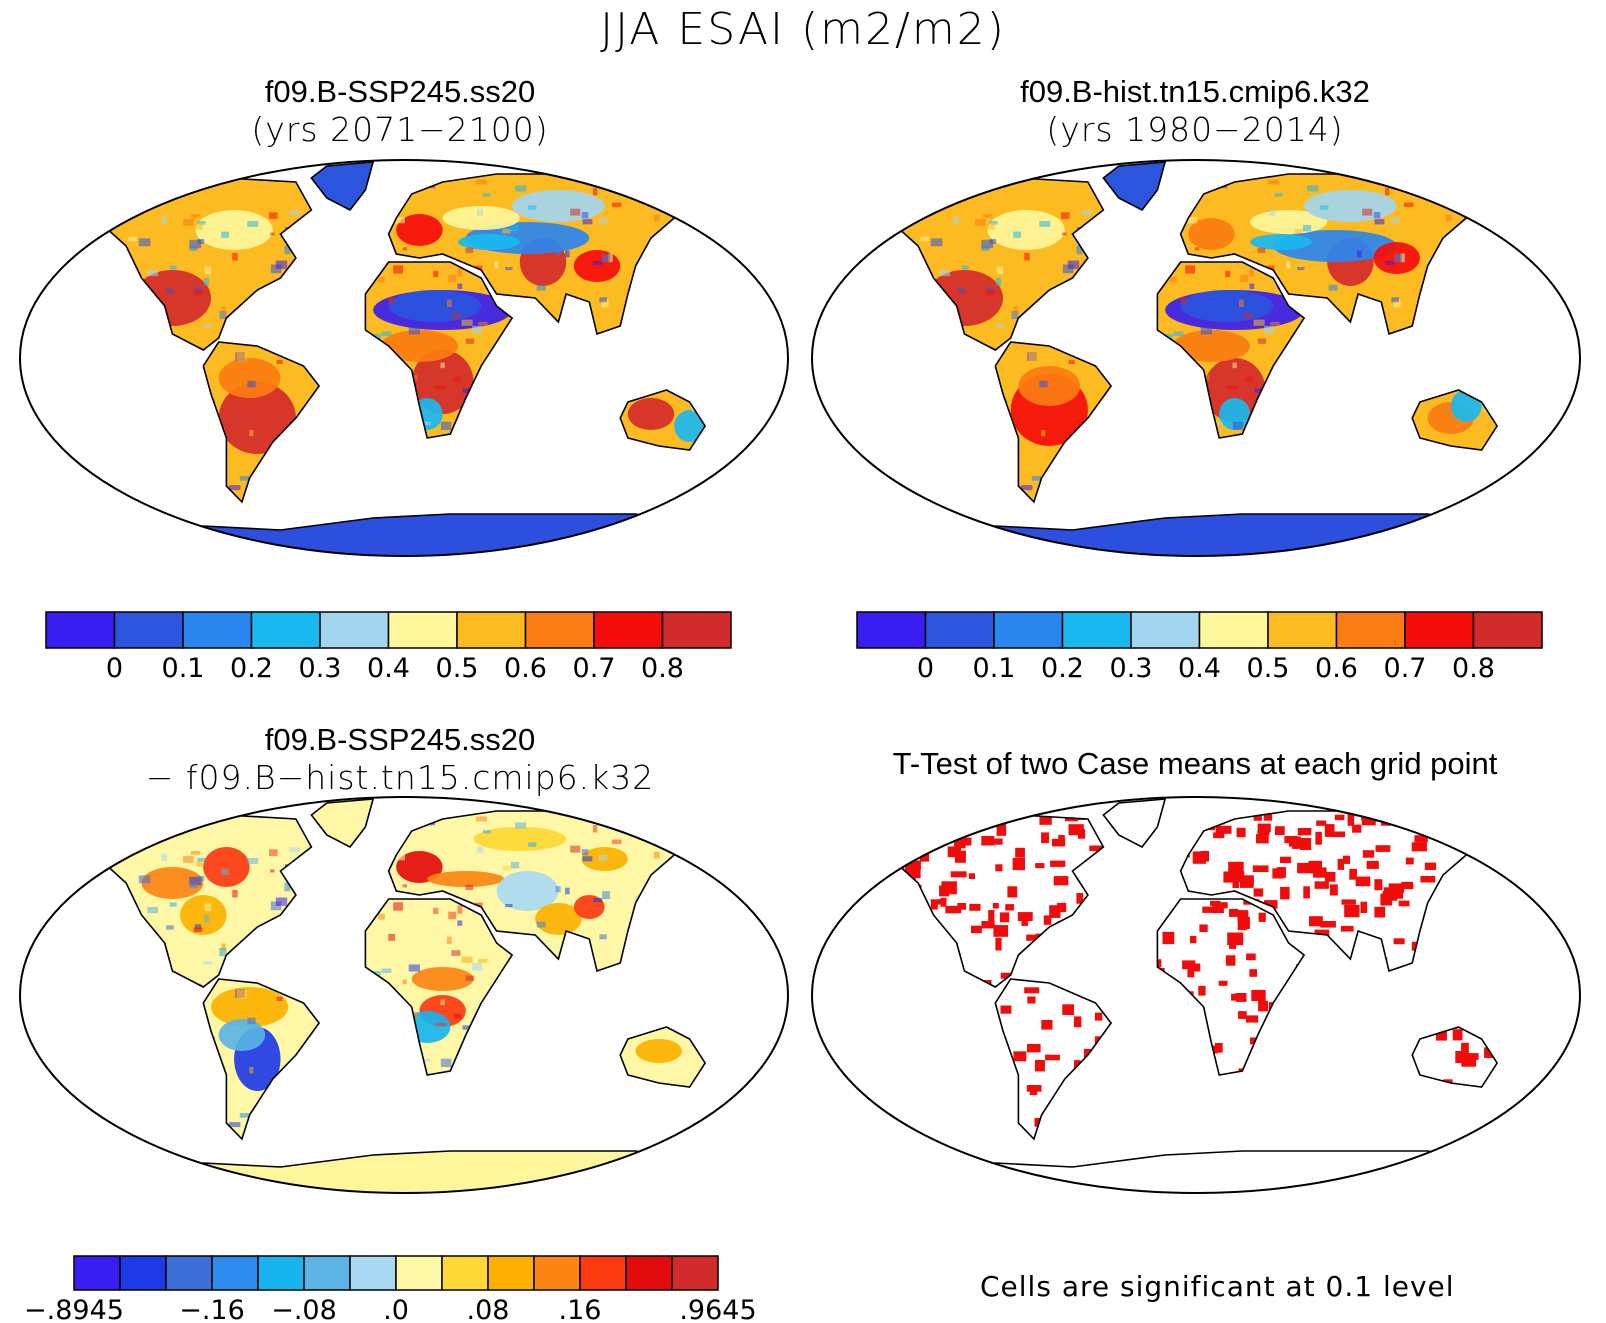 This screenshot has width=1606, height=1323. Describe the element at coordinates (580, 1309) in the screenshot. I see `colorbar-tick-label: .16` at that location.